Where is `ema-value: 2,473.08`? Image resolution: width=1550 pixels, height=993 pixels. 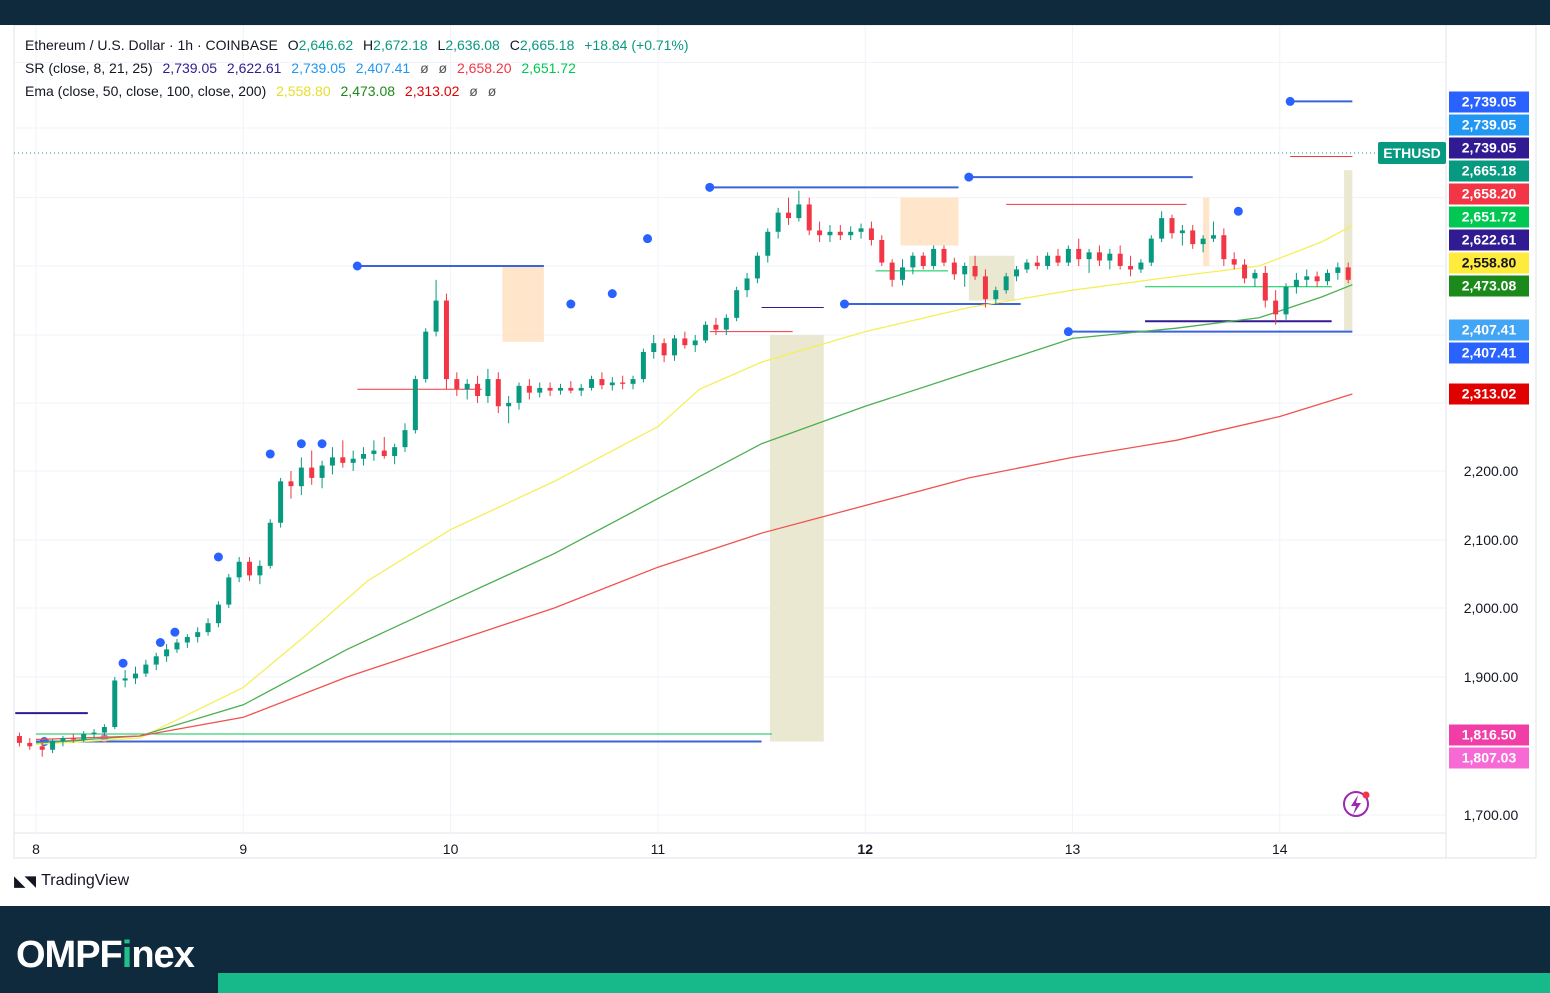 ema-value: 2,473.08 is located at coordinates (368, 91).